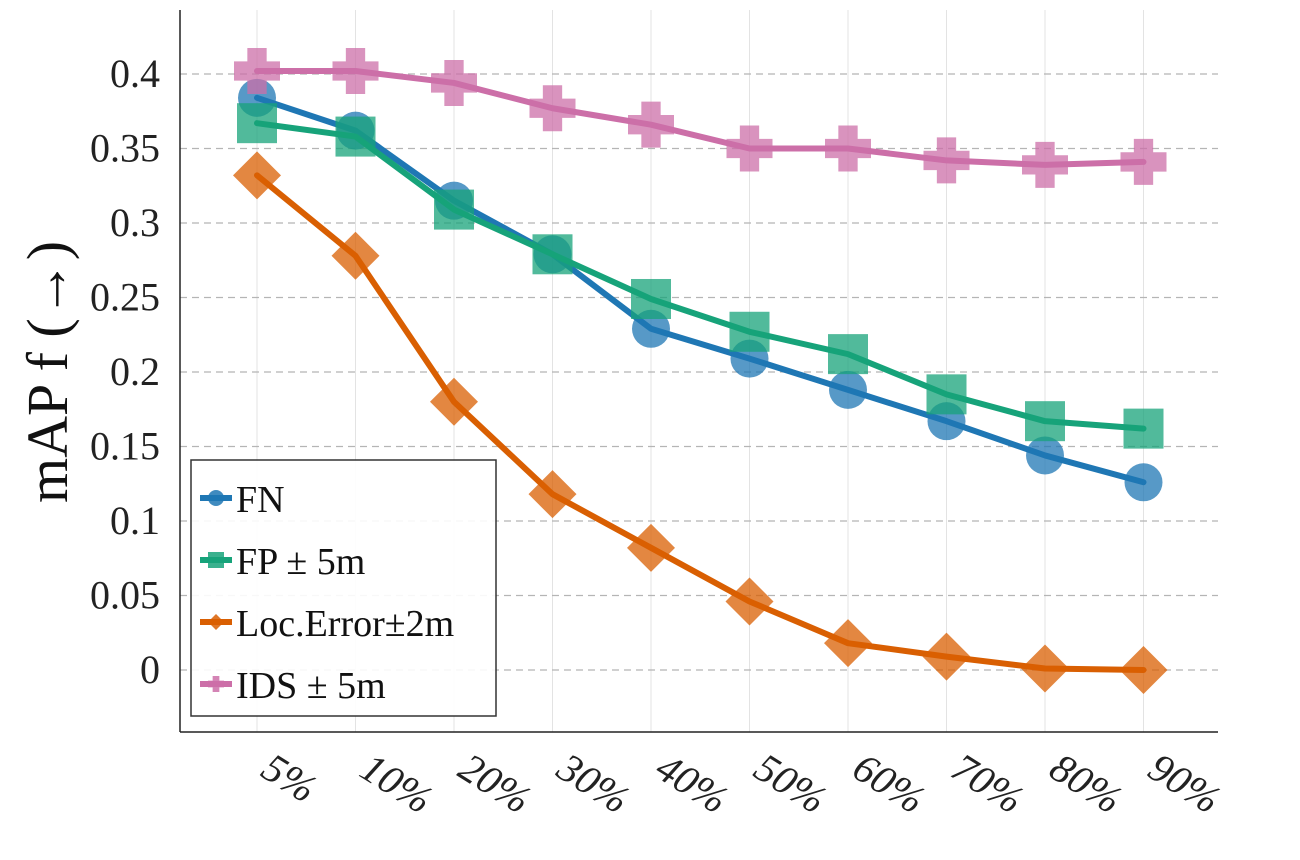  Describe the element at coordinates (125, 446) in the screenshot. I see `y-tick-label: 0.15` at that location.